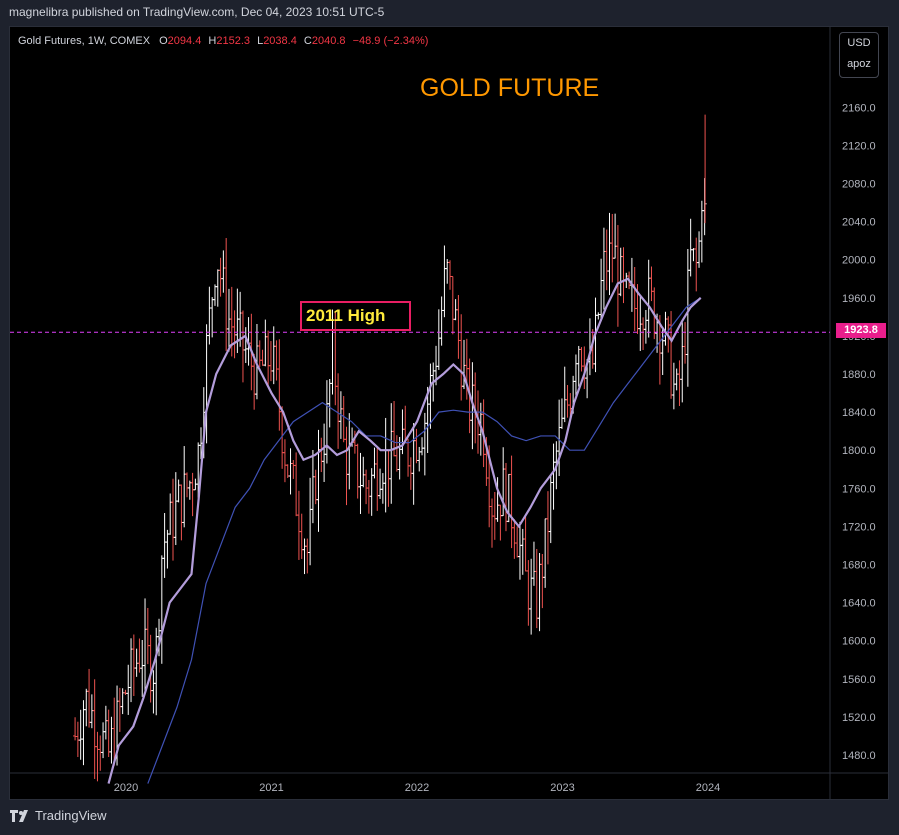 The height and width of the screenshot is (835, 899). I want to click on close-value: 2040.8, so click(328, 41).